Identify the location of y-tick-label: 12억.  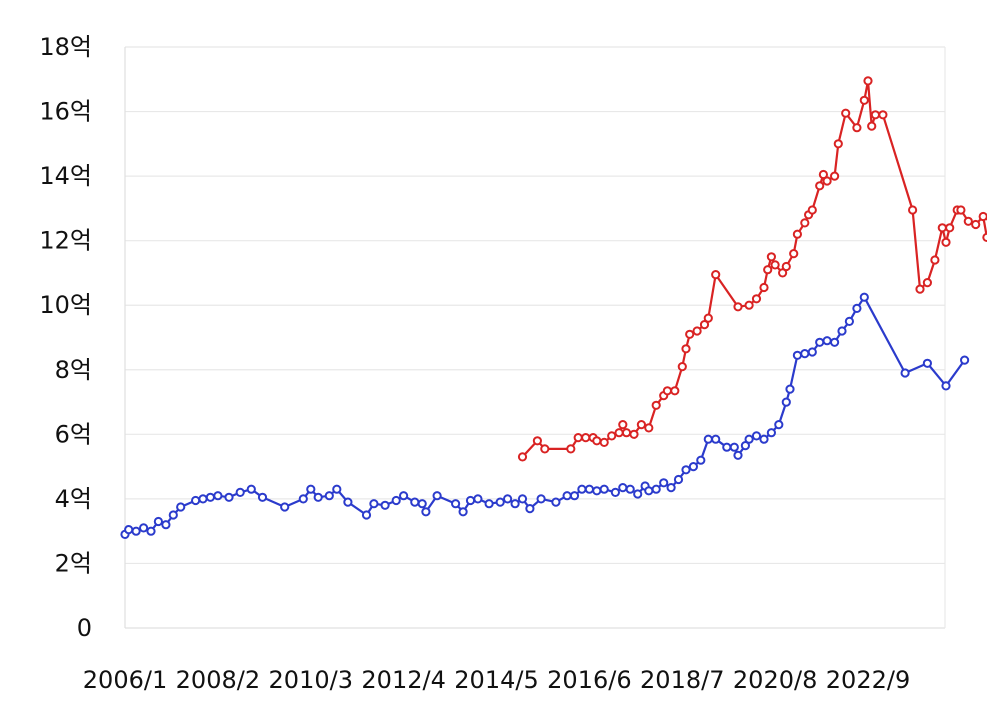
(65, 241).